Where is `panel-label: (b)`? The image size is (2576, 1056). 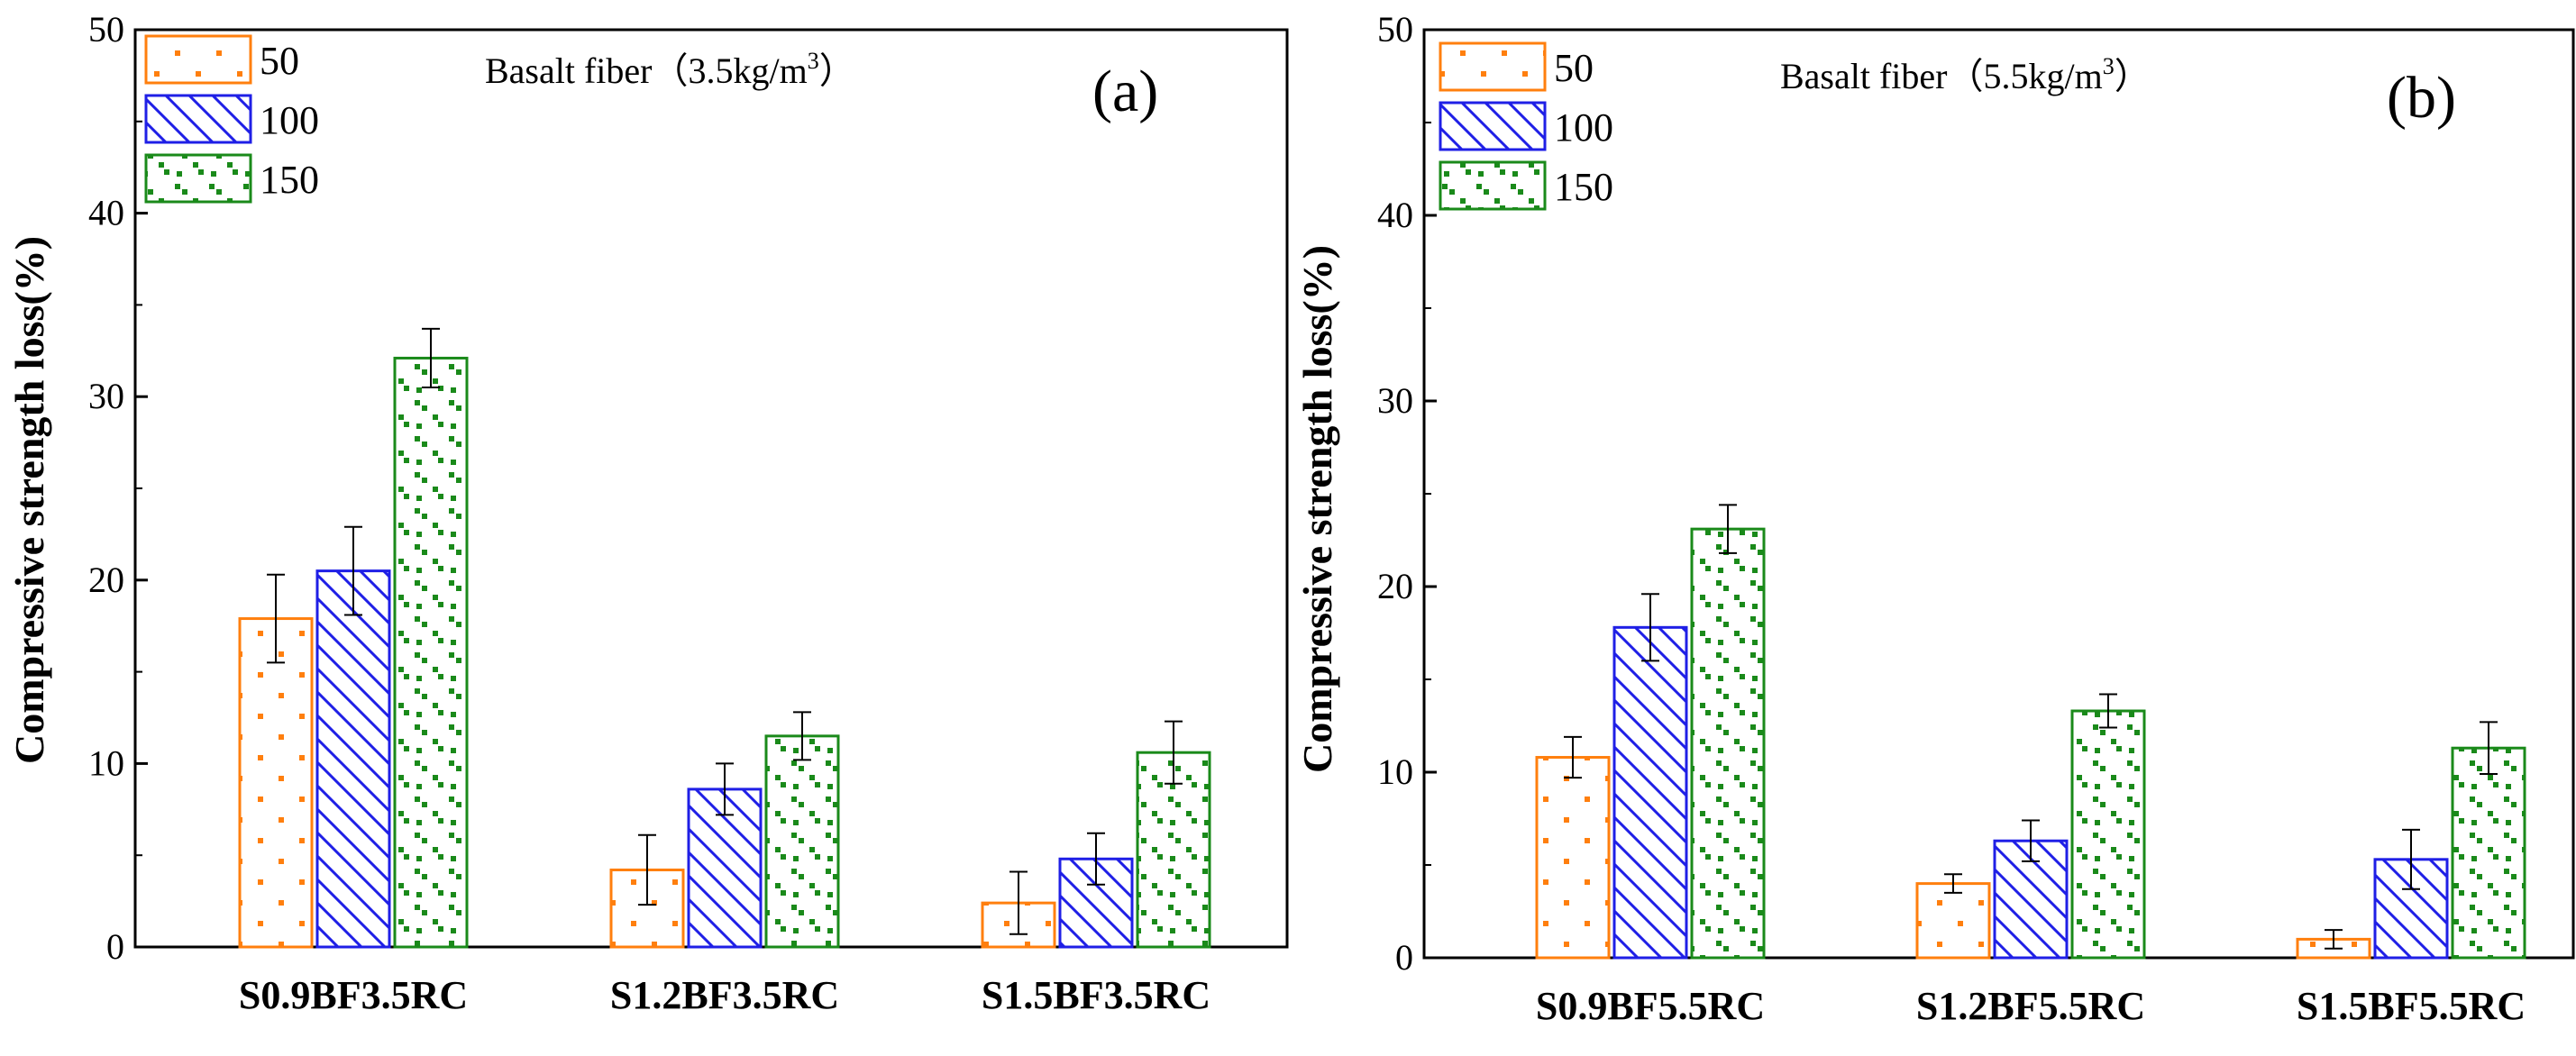
panel-label: (b) is located at coordinates (2421, 98).